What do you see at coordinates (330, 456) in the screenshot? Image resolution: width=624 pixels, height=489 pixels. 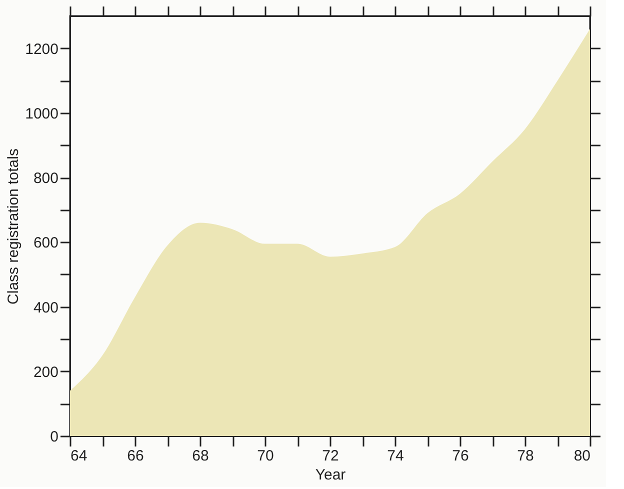 I see `x-tick-label: 72` at bounding box center [330, 456].